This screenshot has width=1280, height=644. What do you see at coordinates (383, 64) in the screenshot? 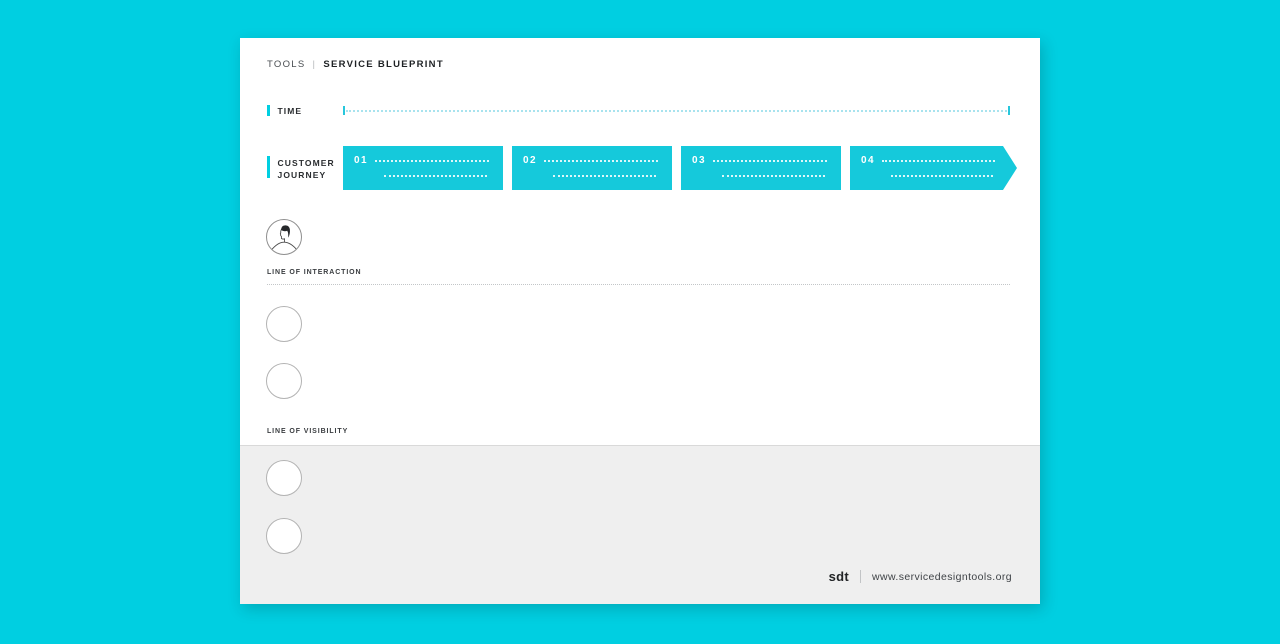
I see `page-title: SERVICE BLUEPRINT` at bounding box center [383, 64].